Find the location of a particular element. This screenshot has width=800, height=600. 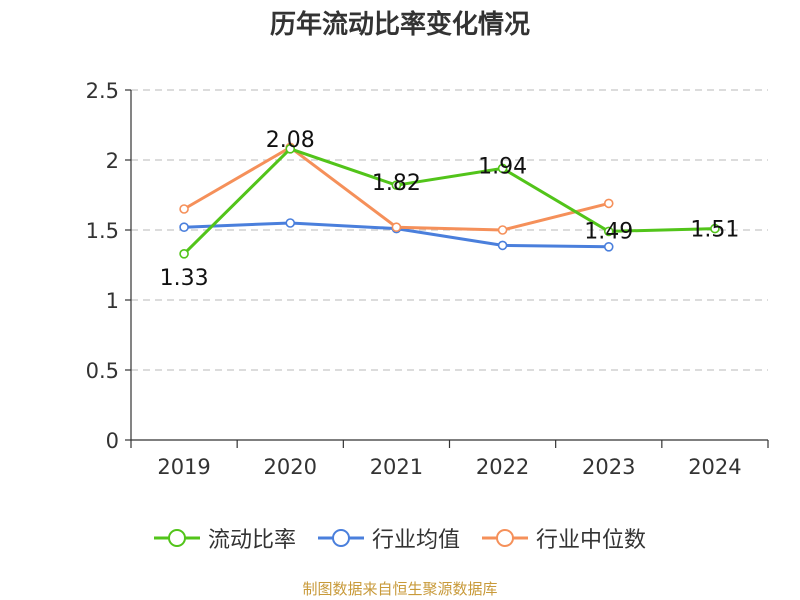

data-label: 1.49 is located at coordinates (608, 231).